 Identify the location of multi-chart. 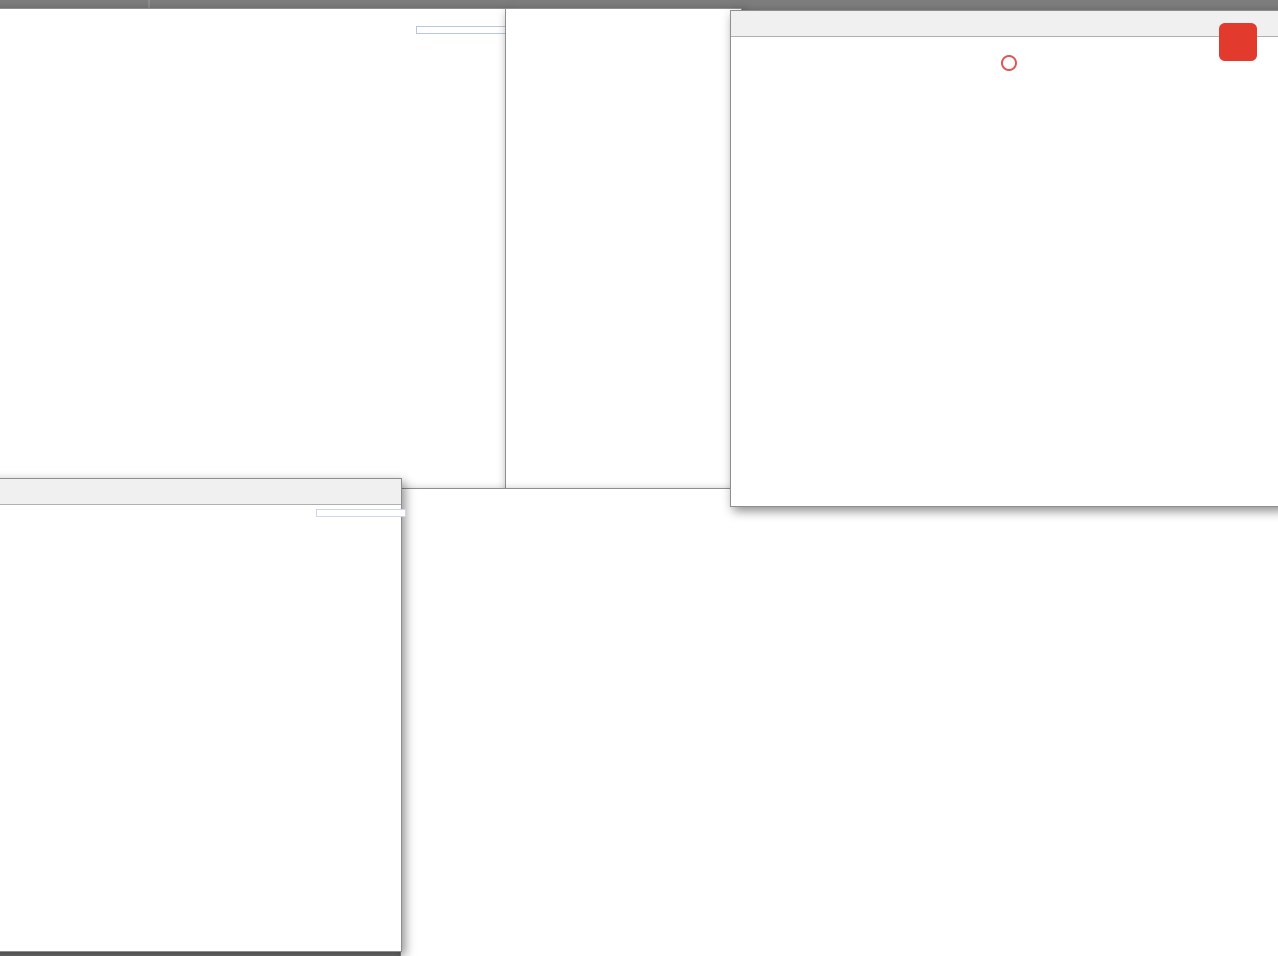
(200, 728).